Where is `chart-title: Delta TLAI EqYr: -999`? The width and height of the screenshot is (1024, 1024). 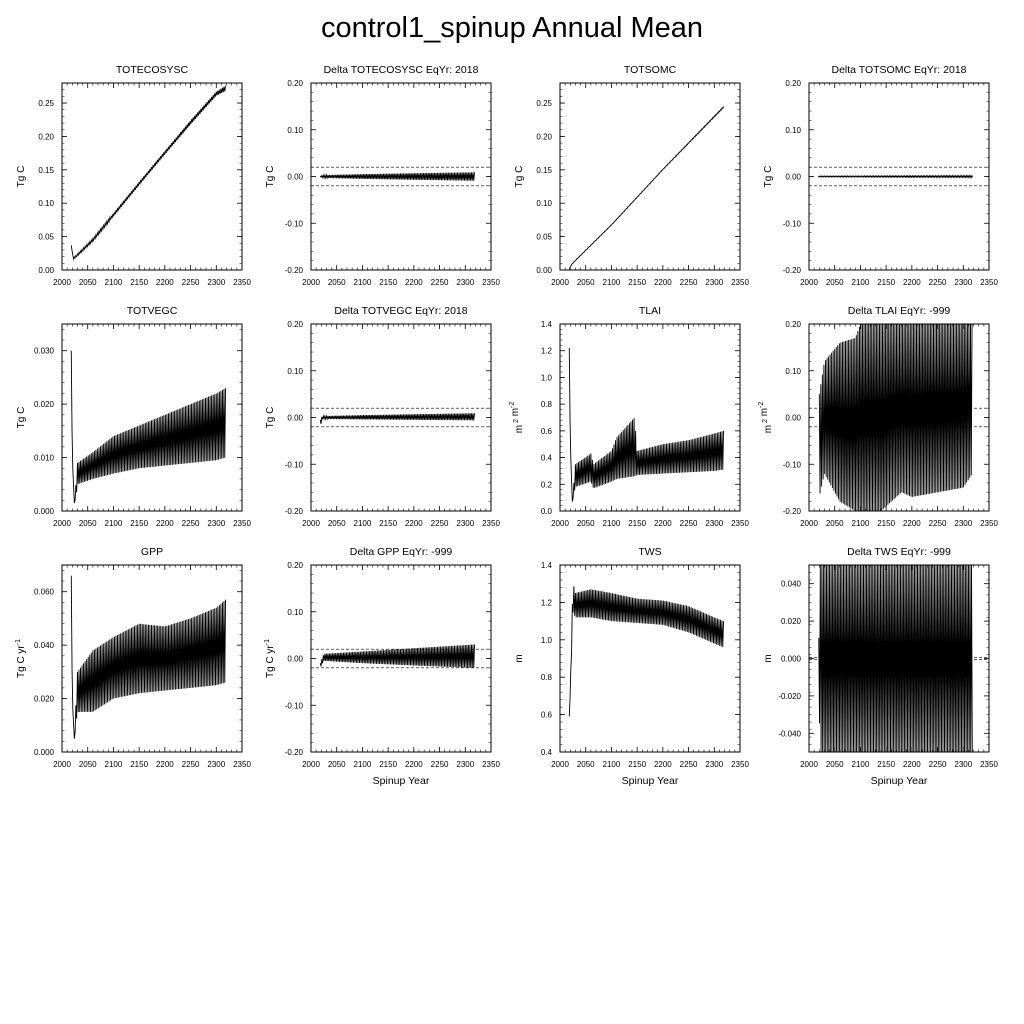
chart-title: Delta TLAI EqYr: -999 is located at coordinates (899, 311).